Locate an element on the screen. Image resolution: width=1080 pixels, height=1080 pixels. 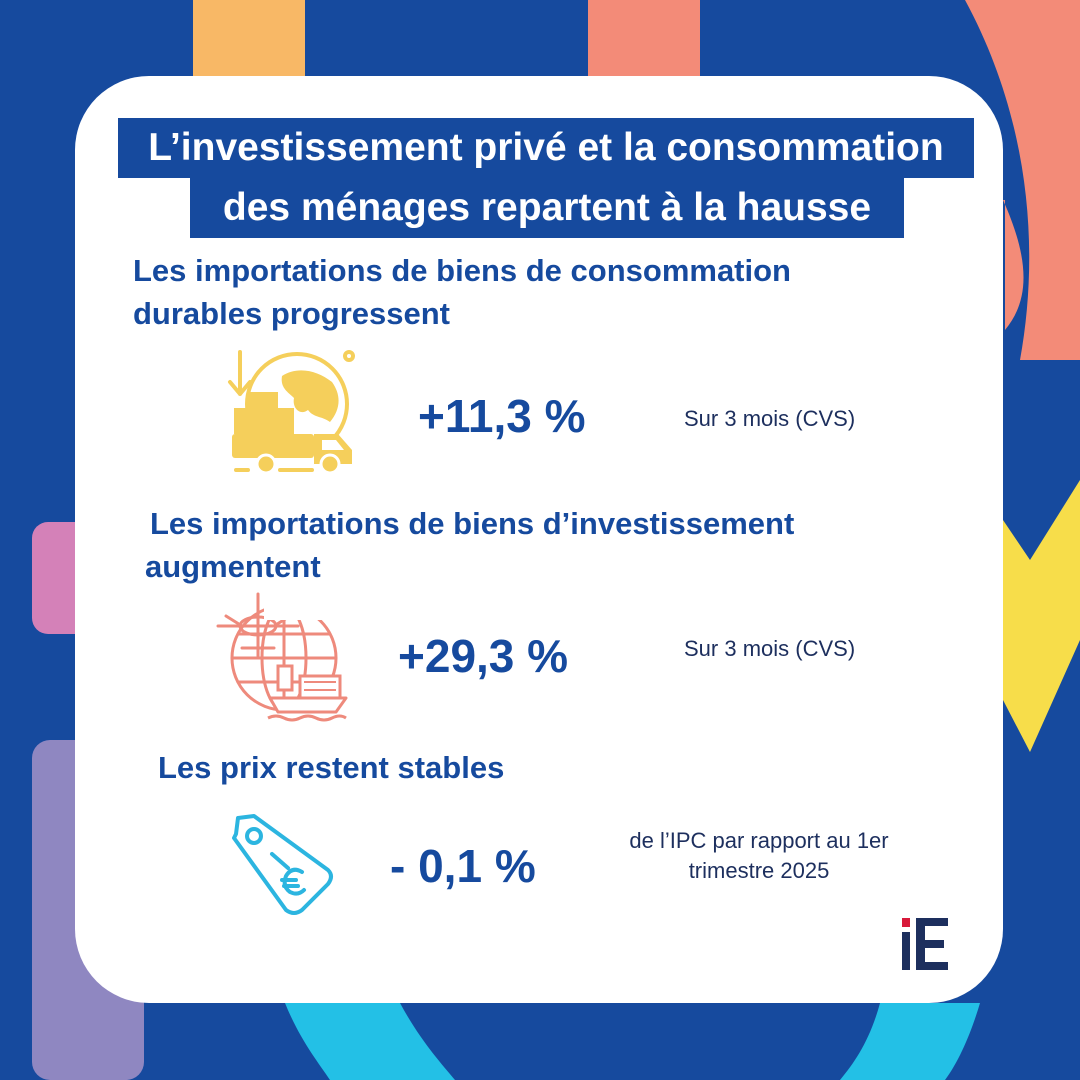
section-1-note: Sur 3 mois (CVS) is located at coordinates (770, 418).